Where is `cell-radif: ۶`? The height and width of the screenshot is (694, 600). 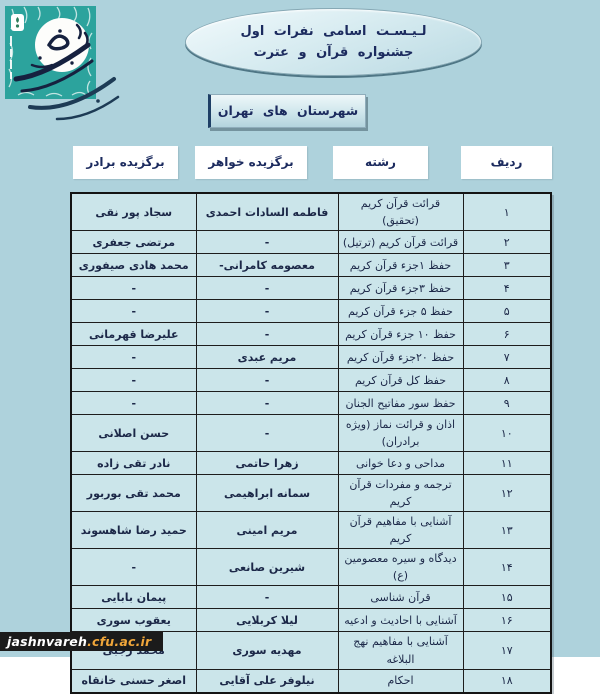 cell-radif: ۶ is located at coordinates (507, 334).